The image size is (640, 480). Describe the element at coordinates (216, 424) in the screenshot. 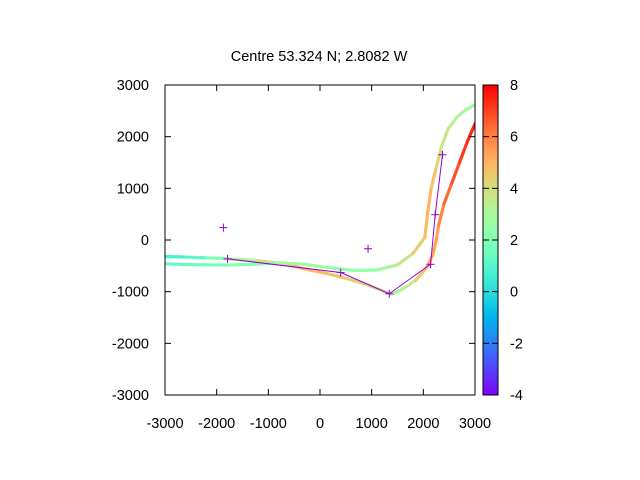

I see `x-tick-label: -2000` at that location.